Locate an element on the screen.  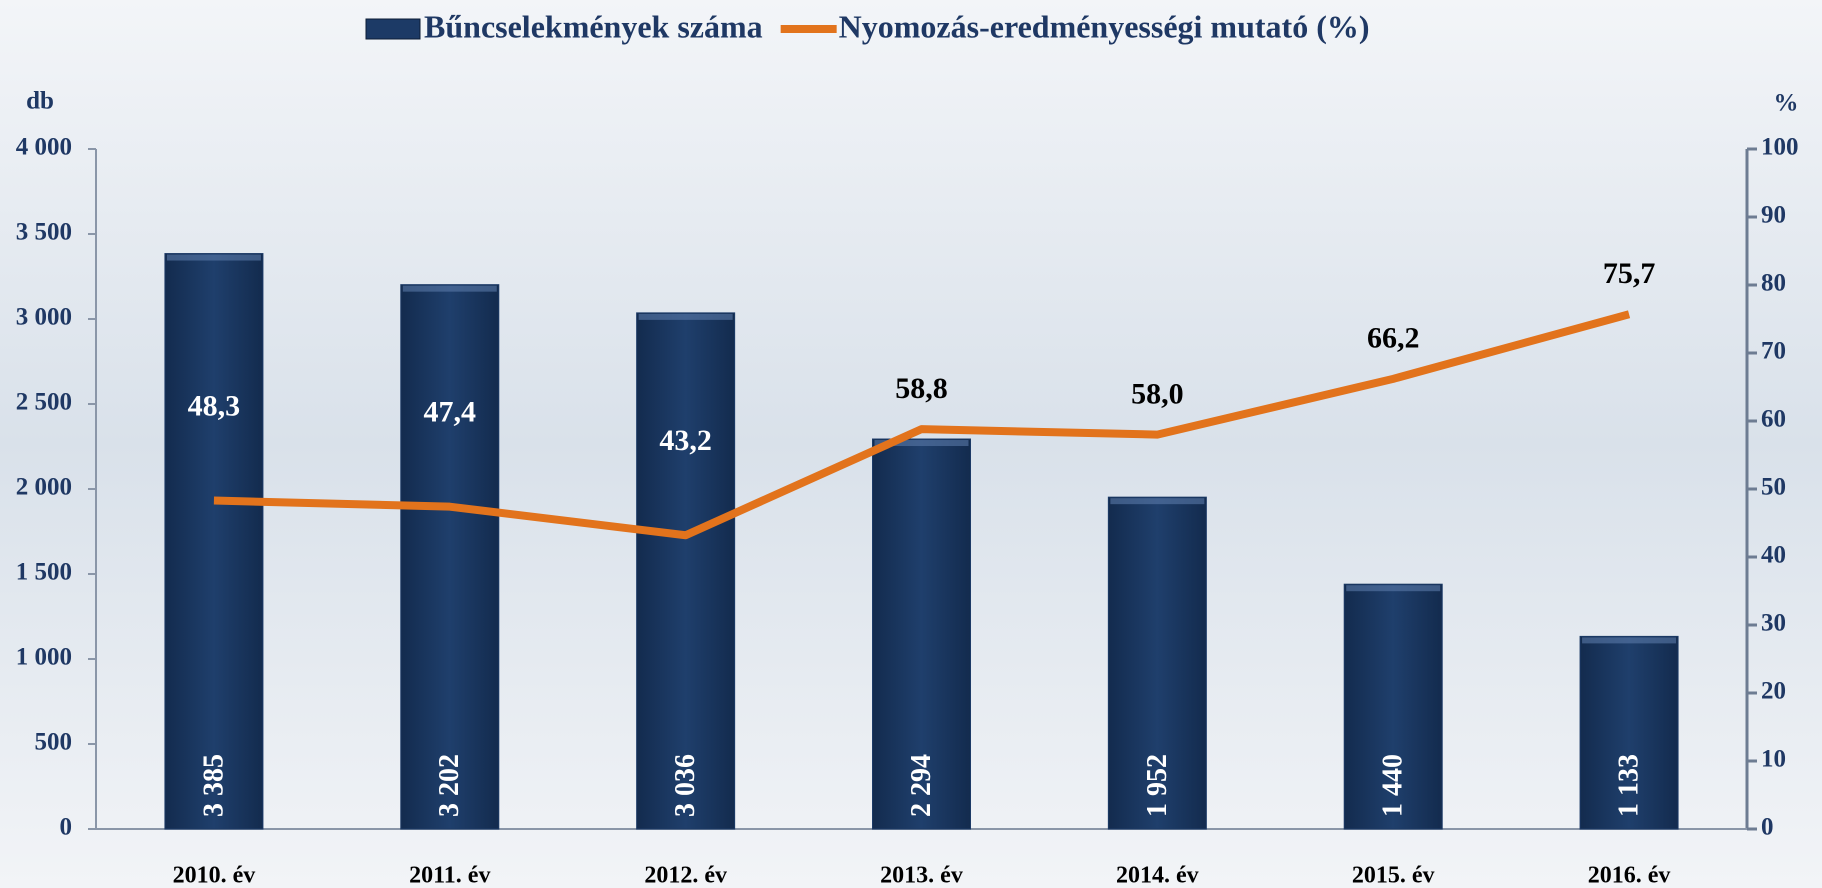
y2-axis-label: % is located at coordinates (1786, 103).